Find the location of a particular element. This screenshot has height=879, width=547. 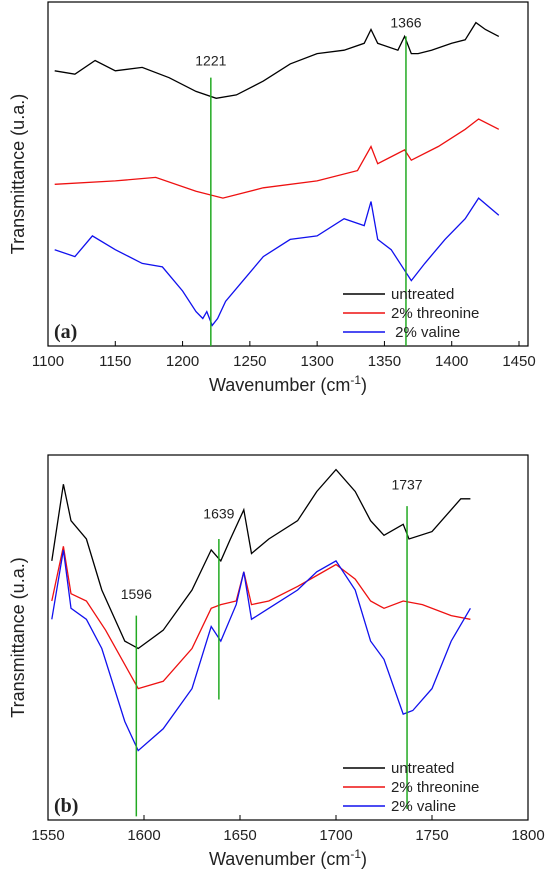

annotation-label: 1596 is located at coordinates (136, 594).